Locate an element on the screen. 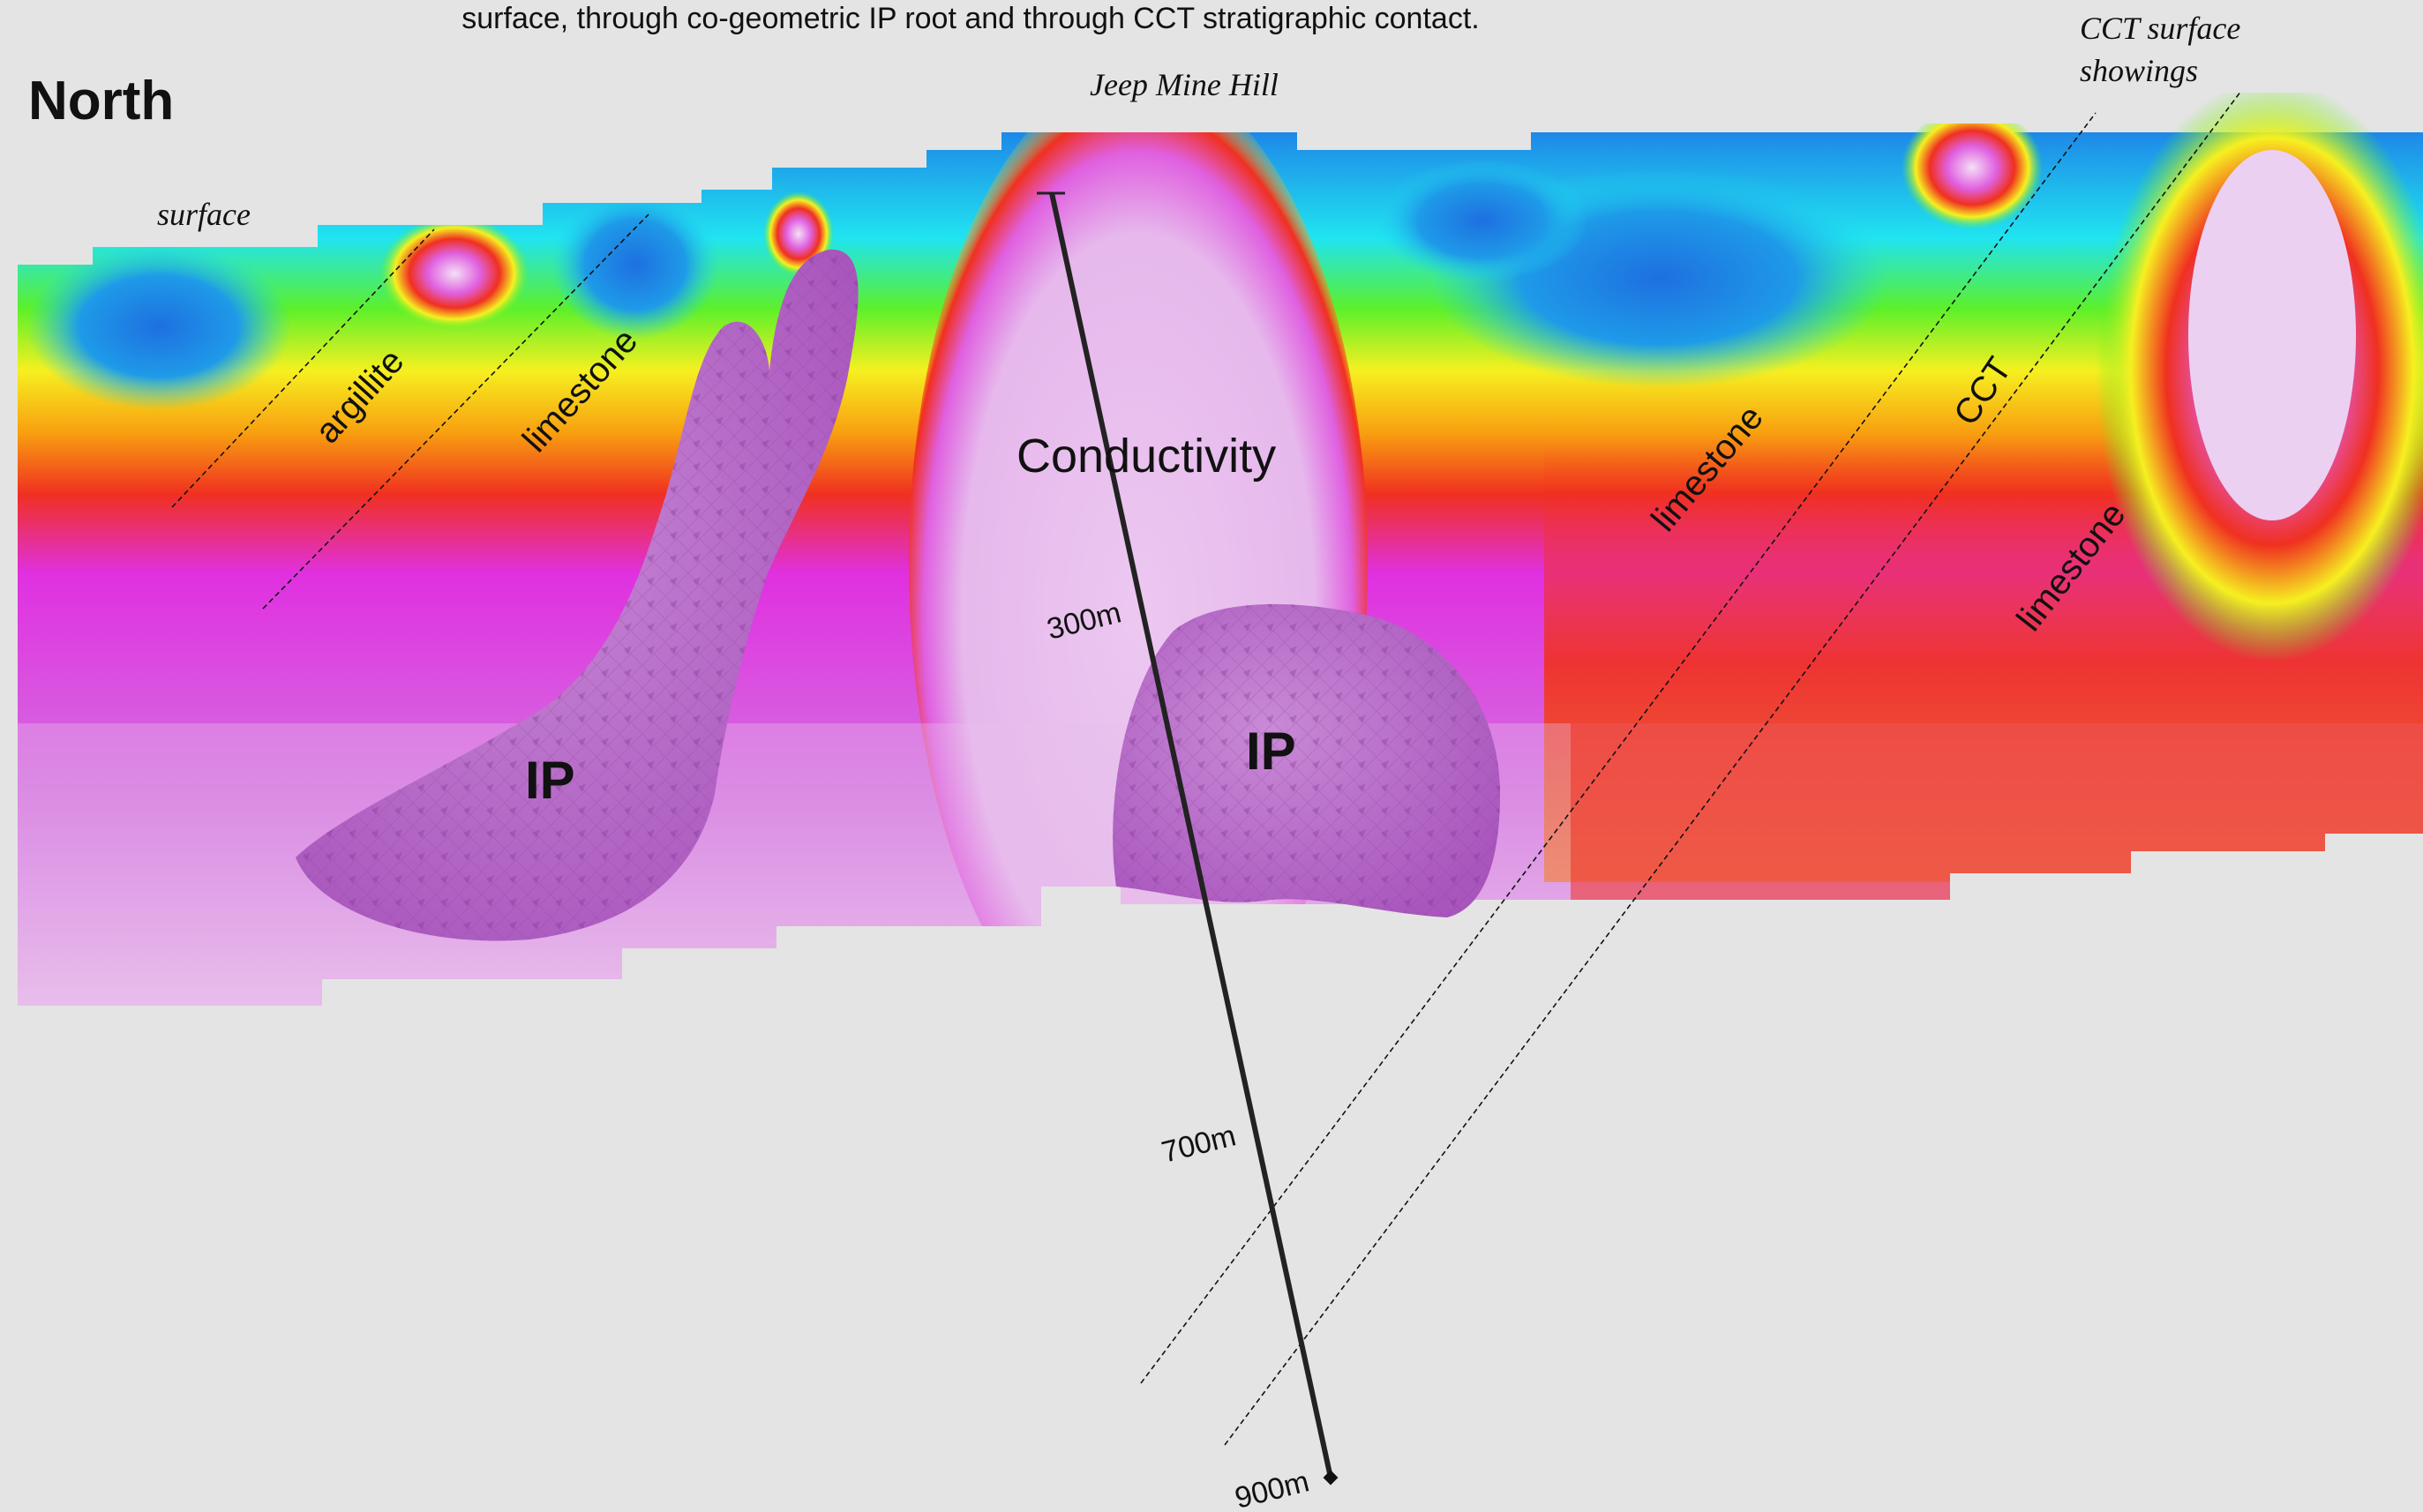 This screenshot has width=2423, height=1512. ip-label-center: IP is located at coordinates (1271, 751).